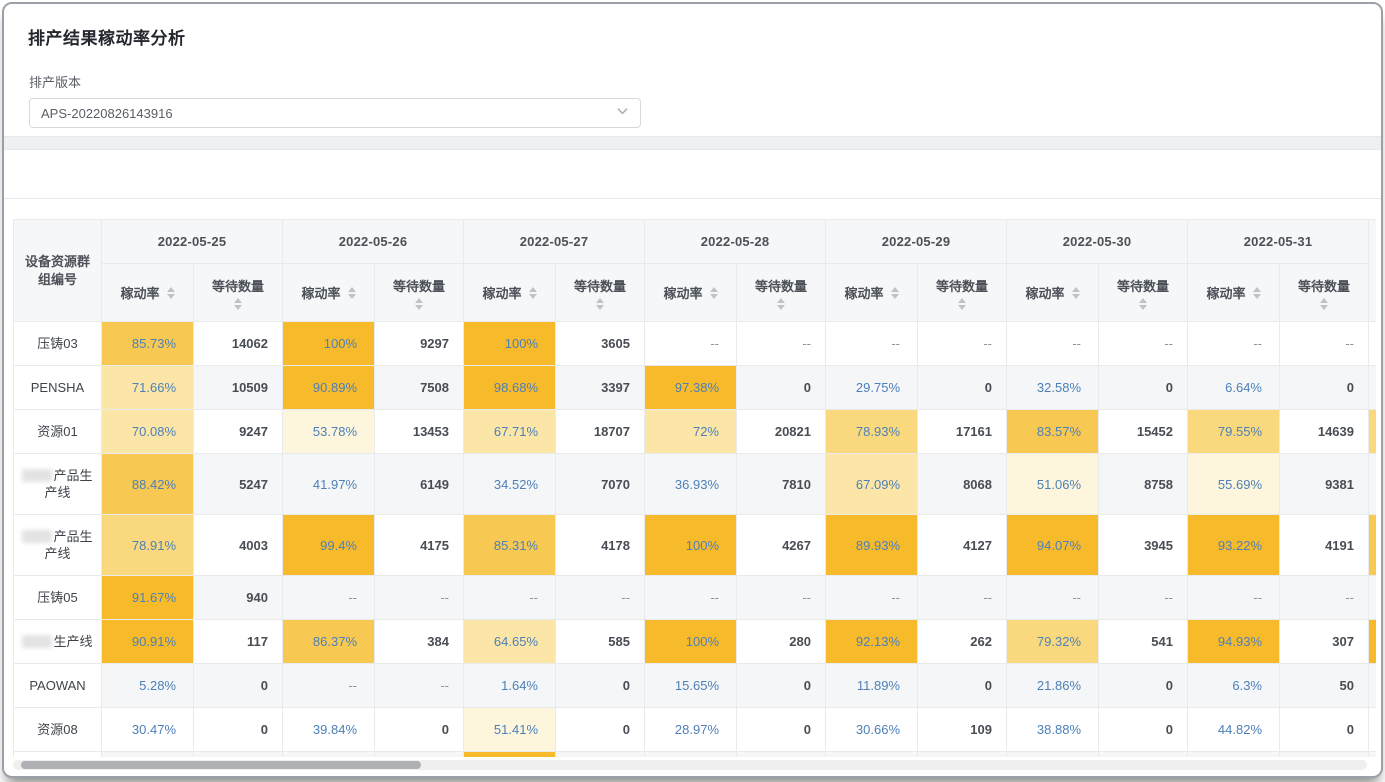  I want to click on rate-cell: 67.71%, so click(509, 431).